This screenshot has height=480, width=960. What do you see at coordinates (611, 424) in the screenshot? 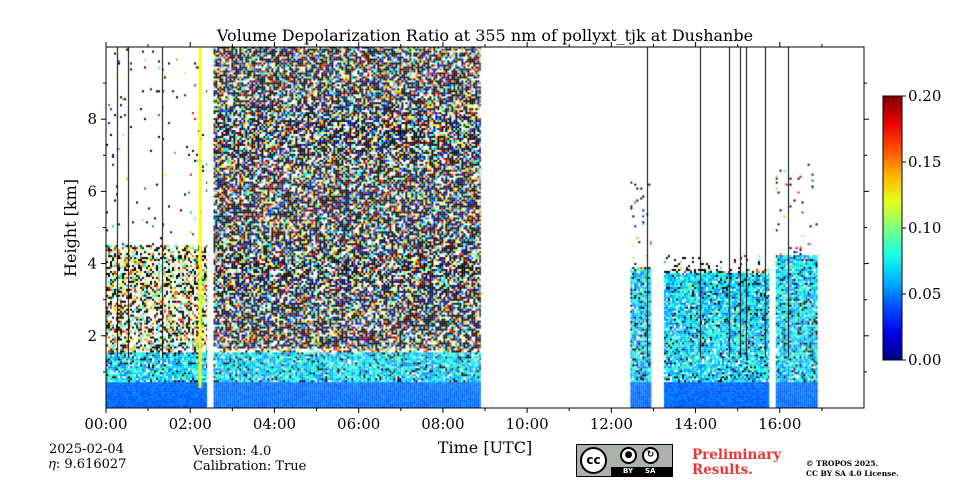
I see `x-tick-label: 12:00` at bounding box center [611, 424].